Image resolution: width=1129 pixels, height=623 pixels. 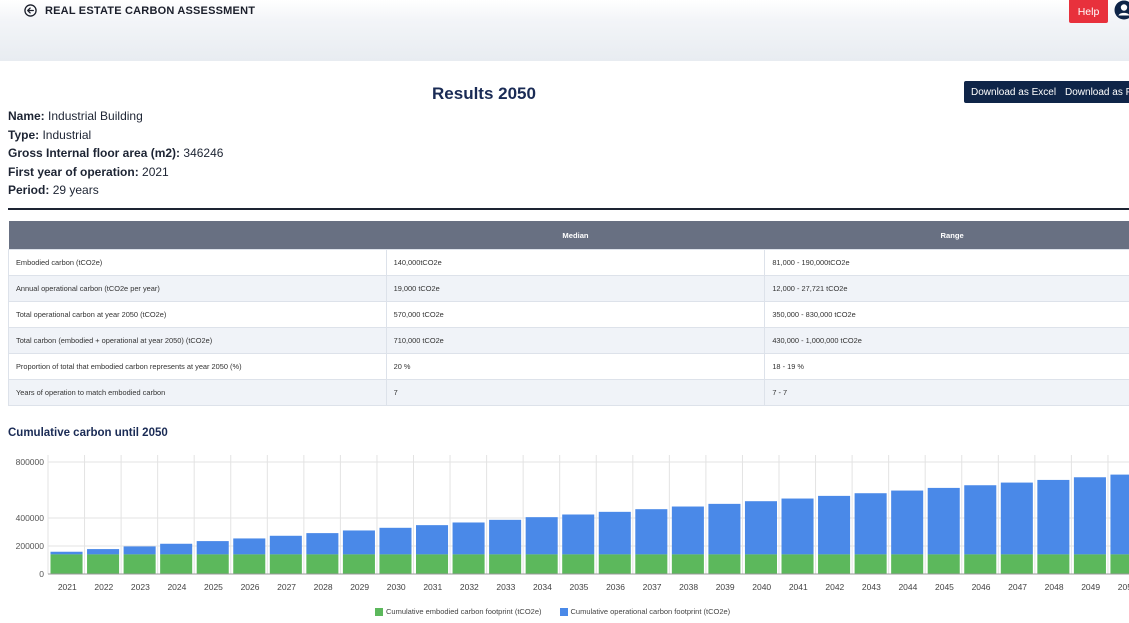 What do you see at coordinates (1017, 587) in the screenshot?
I see `x-tick-label: 2047` at bounding box center [1017, 587].